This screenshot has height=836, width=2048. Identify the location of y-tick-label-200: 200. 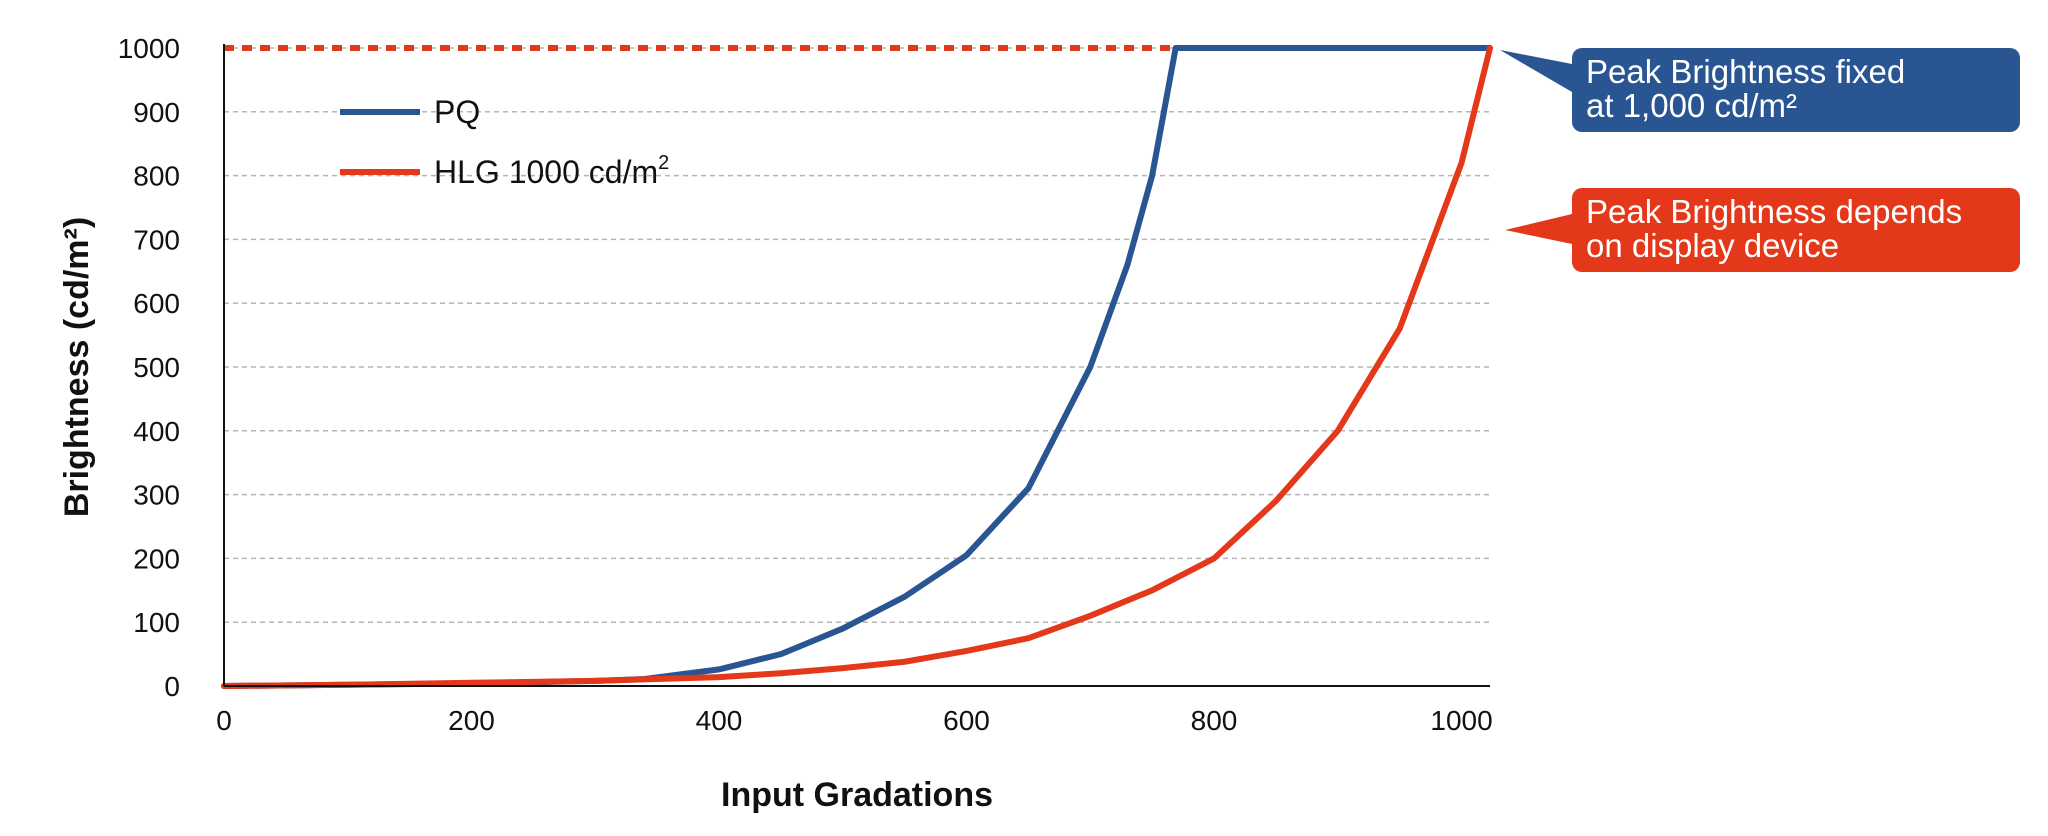
(156, 558).